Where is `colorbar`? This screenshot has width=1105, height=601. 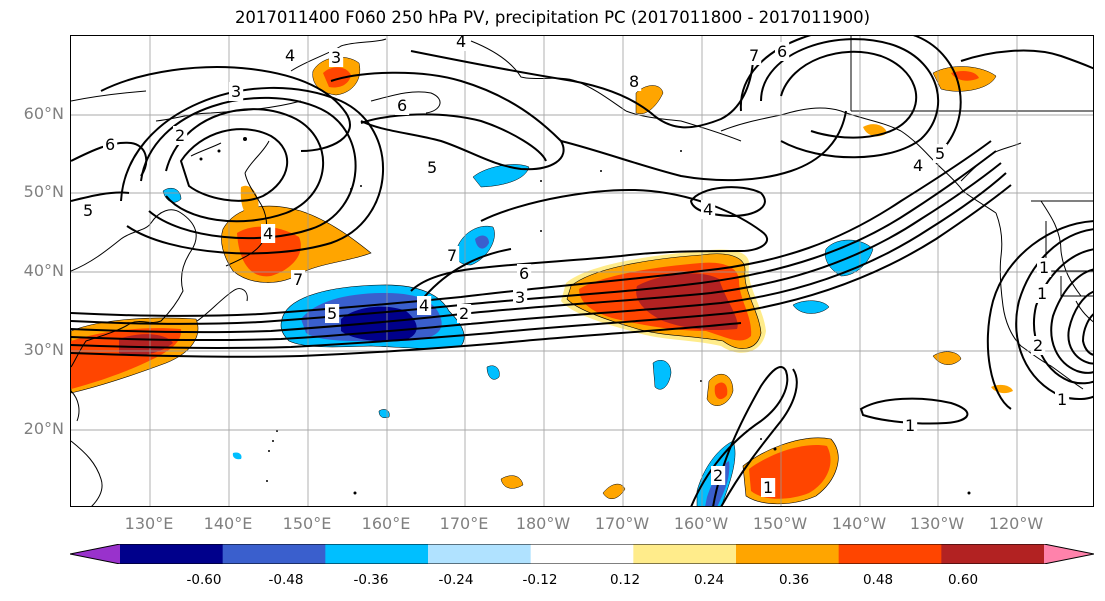
colorbar is located at coordinates (582, 555).